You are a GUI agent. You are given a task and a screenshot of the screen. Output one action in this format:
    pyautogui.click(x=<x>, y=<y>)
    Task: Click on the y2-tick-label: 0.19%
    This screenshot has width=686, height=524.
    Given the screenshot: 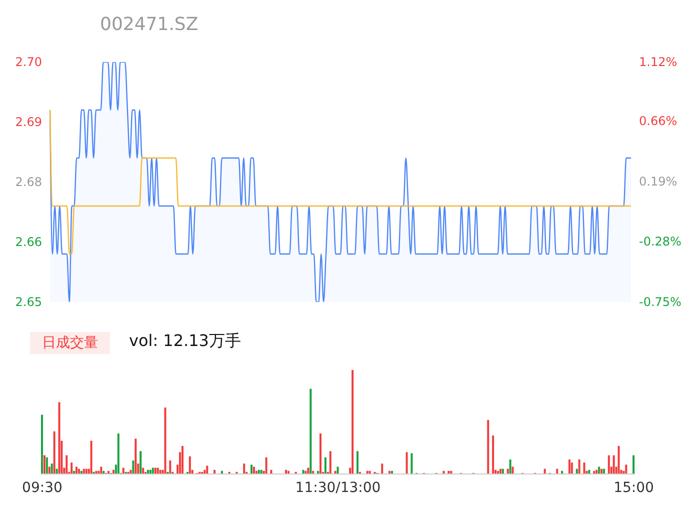 What is the action you would take?
    pyautogui.click(x=658, y=181)
    